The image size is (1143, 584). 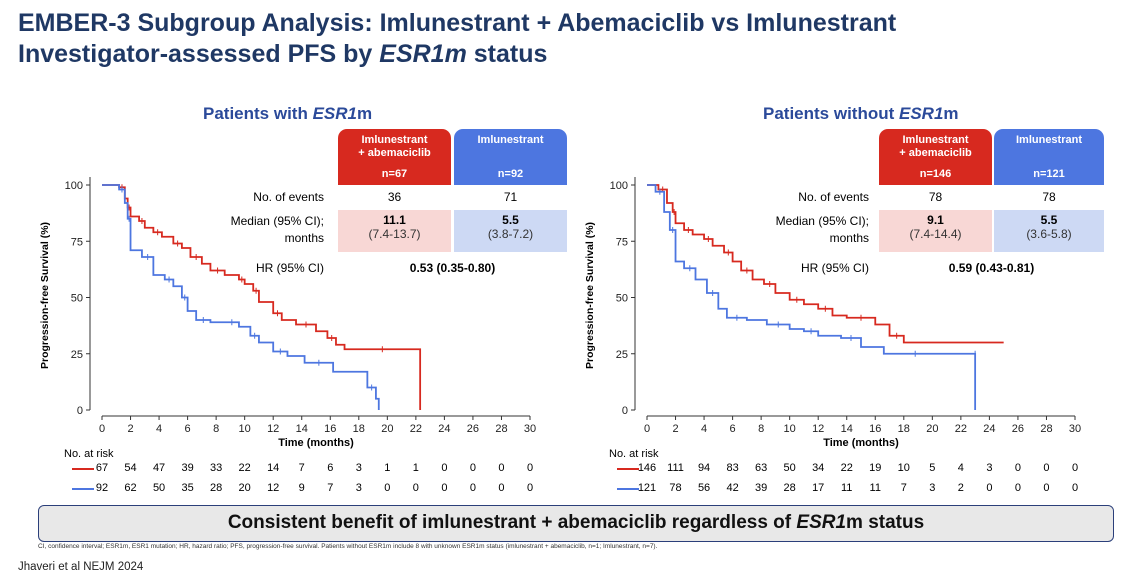 I want to click on mono-legend-line, so click(x=83, y=489).